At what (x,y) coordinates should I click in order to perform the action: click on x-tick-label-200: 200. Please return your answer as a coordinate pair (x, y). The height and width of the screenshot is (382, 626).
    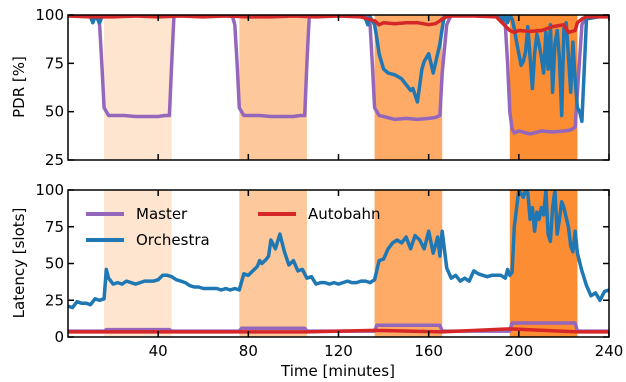
    Looking at the image, I should click on (519, 351).